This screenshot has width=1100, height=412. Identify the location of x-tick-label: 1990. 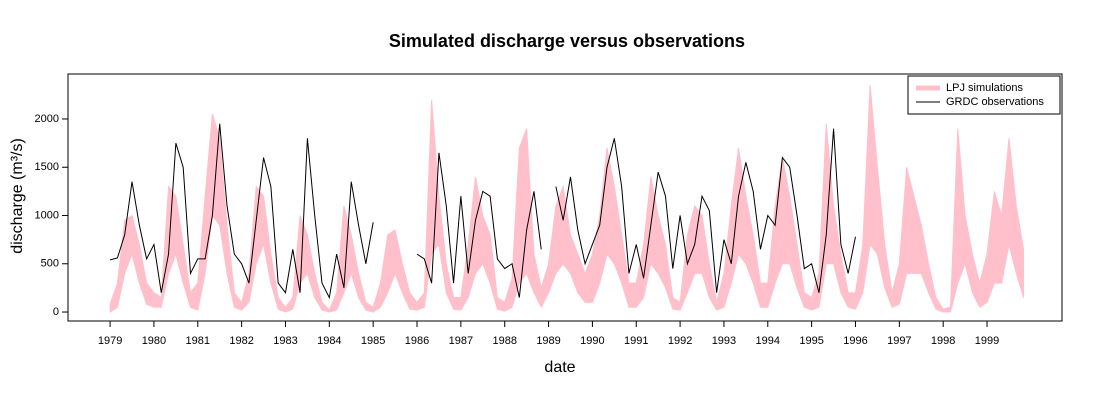
(592, 341).